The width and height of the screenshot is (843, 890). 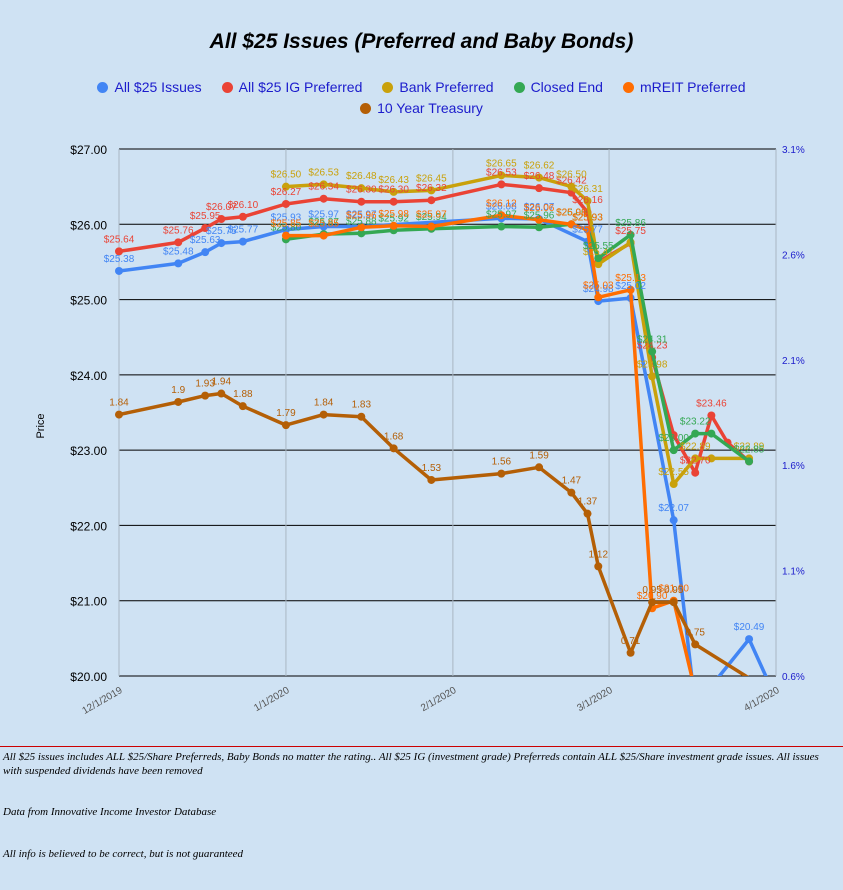 I want to click on data-label: 0.95, so click(x=674, y=590).